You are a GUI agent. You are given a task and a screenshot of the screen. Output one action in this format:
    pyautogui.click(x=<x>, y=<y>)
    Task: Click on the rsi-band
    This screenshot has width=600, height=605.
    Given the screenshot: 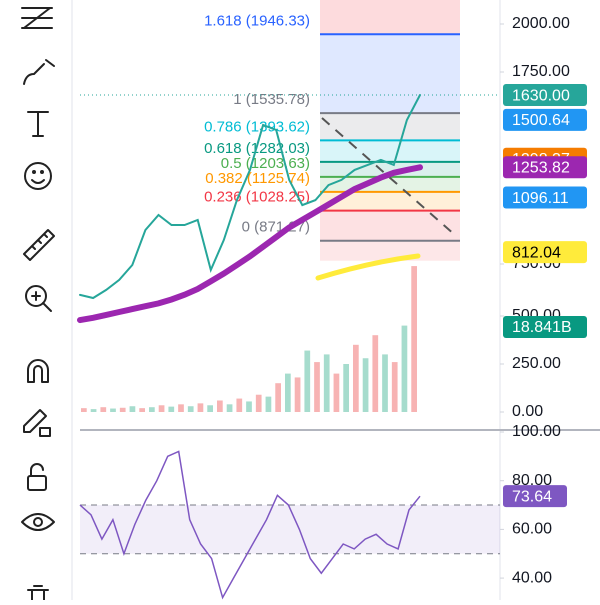 What is the action you would take?
    pyautogui.click(x=290, y=529)
    